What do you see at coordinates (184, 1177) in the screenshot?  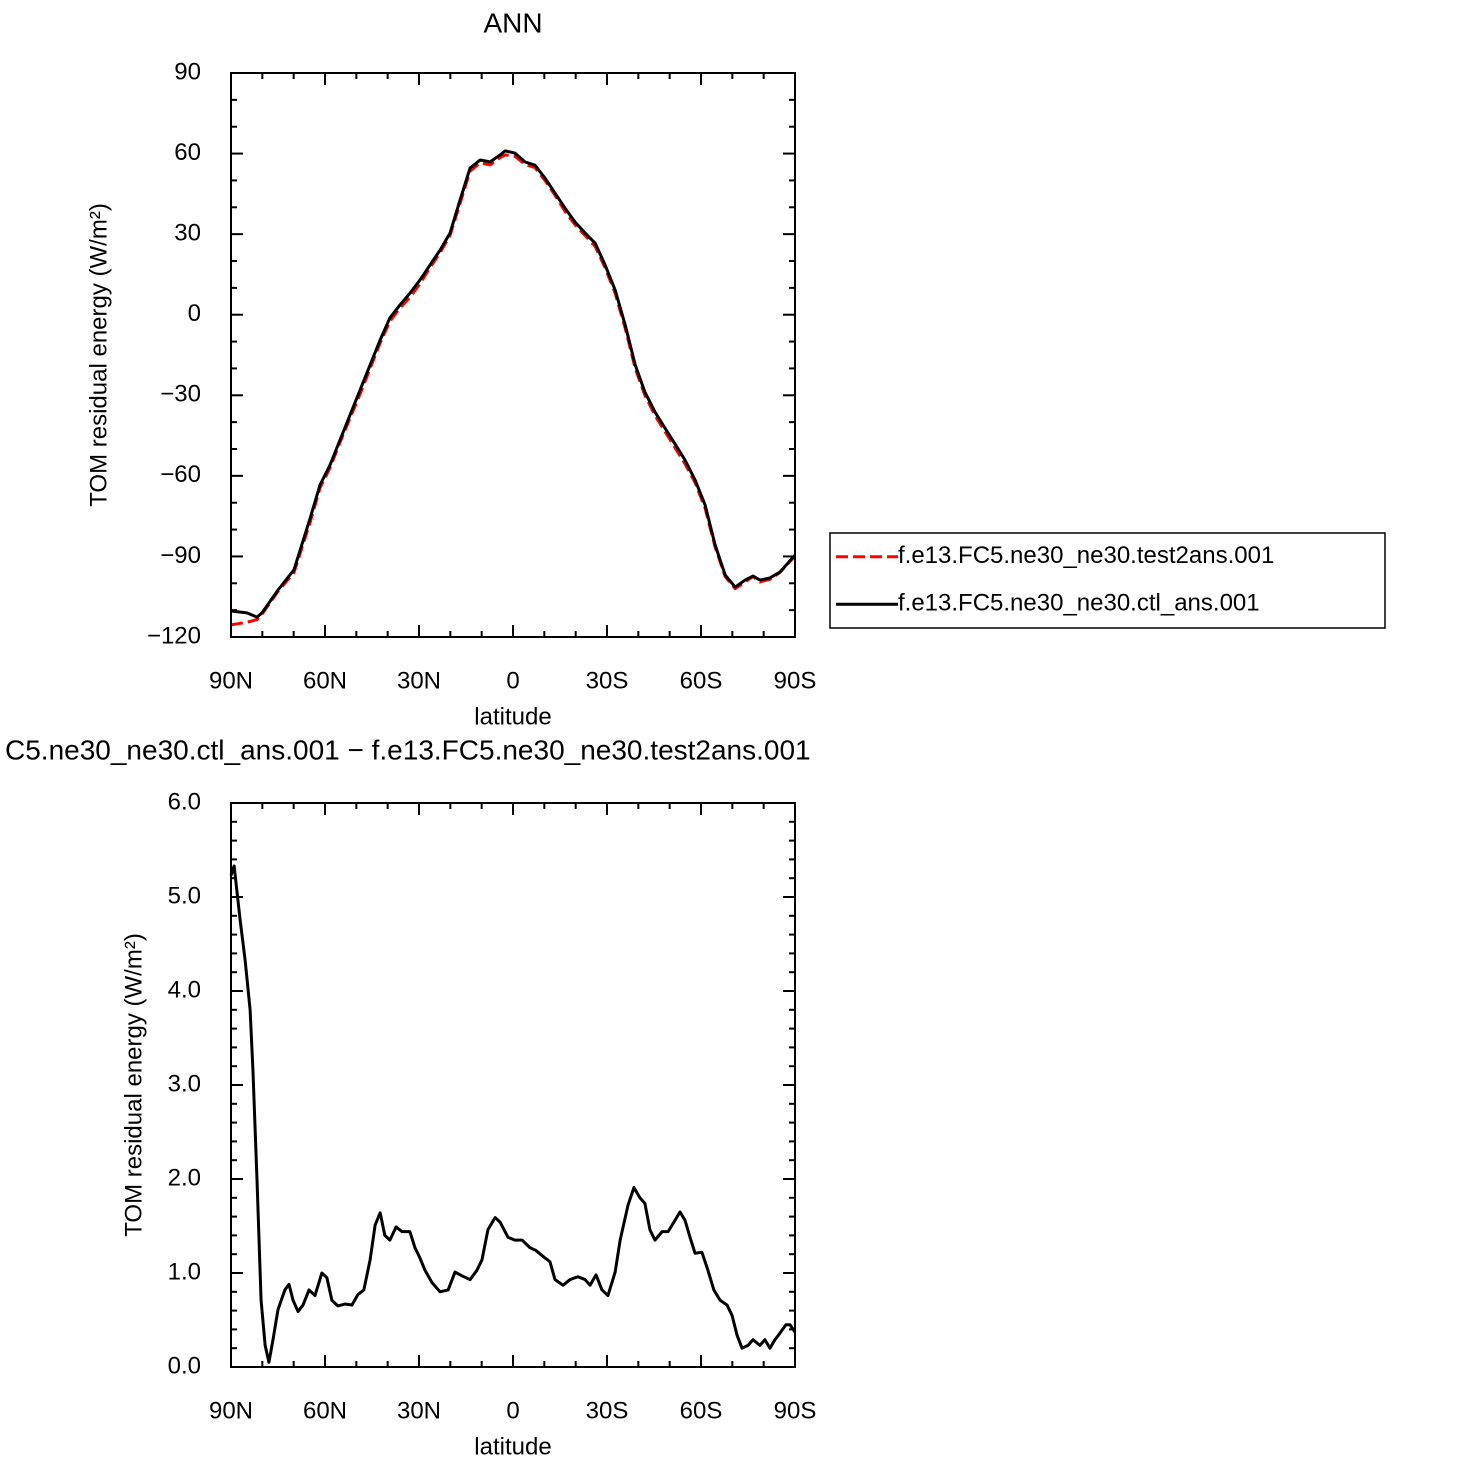 I see `y-tick-label: 2.0` at bounding box center [184, 1177].